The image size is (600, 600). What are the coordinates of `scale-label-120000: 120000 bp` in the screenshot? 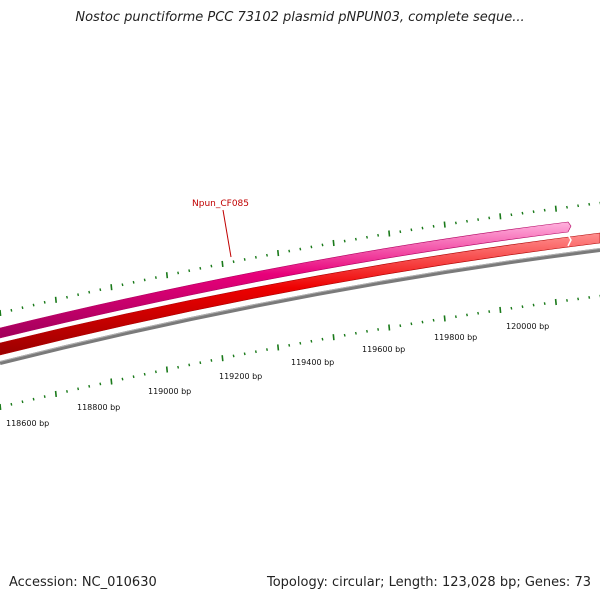 It's located at (527, 326).